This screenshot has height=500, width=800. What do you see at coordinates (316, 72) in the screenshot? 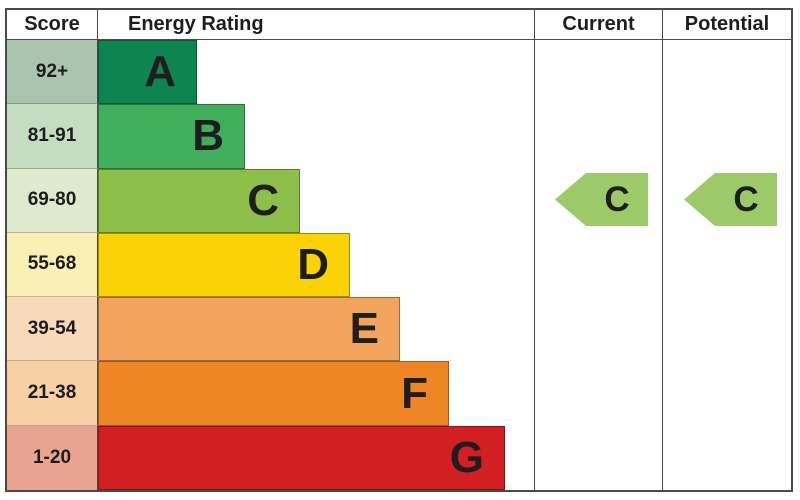
I see `bar-cell-a: A` at bounding box center [316, 72].